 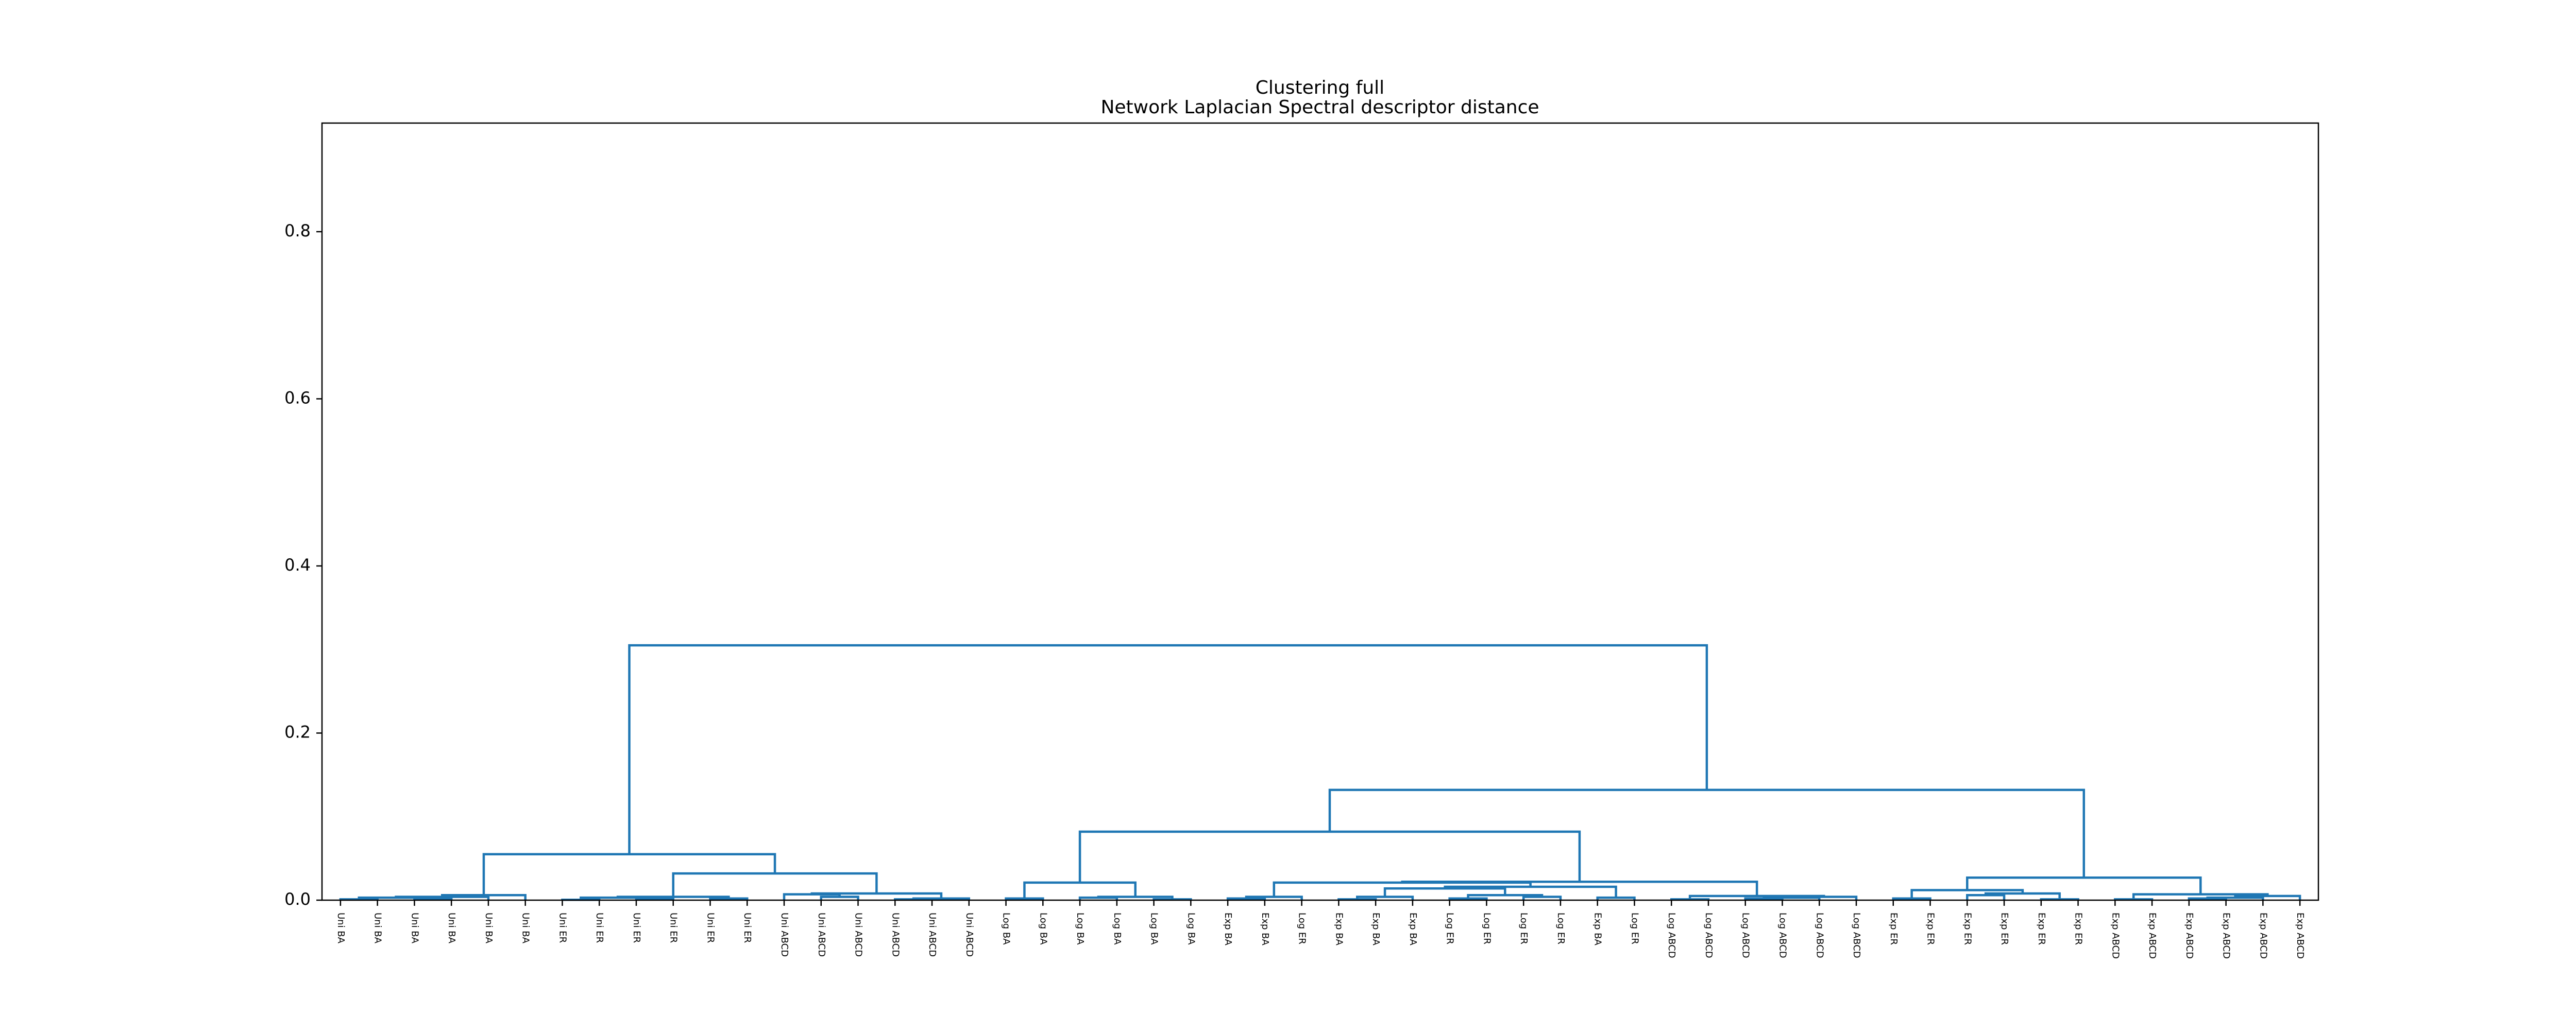 What do you see at coordinates (297, 397) in the screenshot?
I see `y-tick-label: 0.6` at bounding box center [297, 397].